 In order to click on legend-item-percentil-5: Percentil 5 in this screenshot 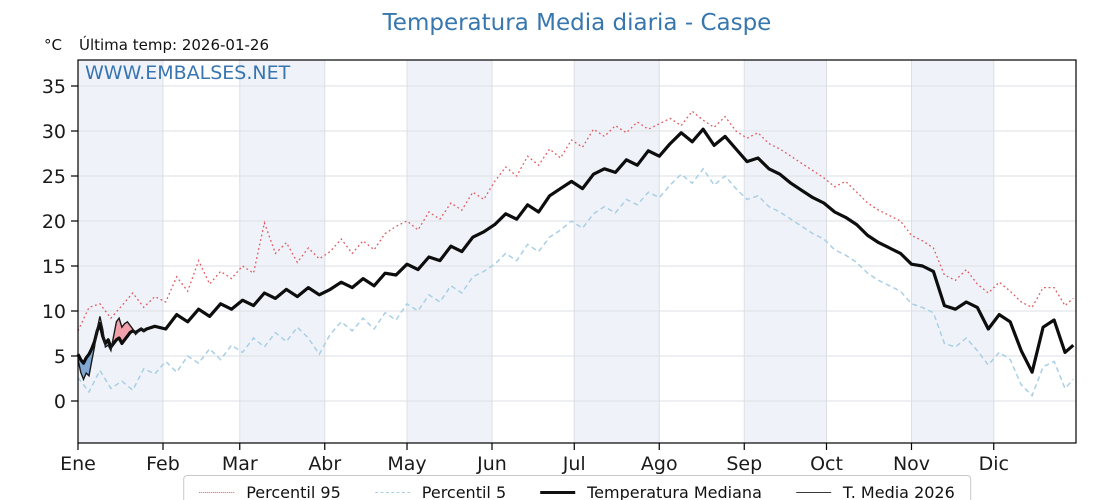, I will do `click(440, 491)`.